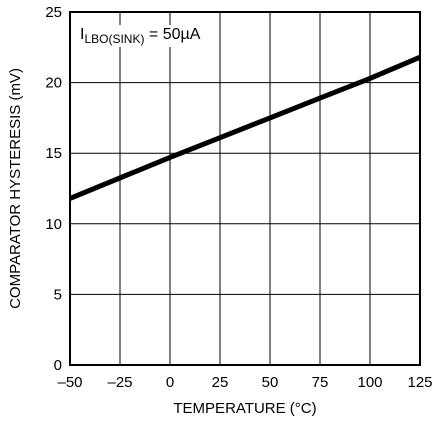 The width and height of the screenshot is (434, 421). Describe the element at coordinates (53, 189) in the screenshot. I see `y-tick-labels: 0 5 10 15 20 25` at that location.